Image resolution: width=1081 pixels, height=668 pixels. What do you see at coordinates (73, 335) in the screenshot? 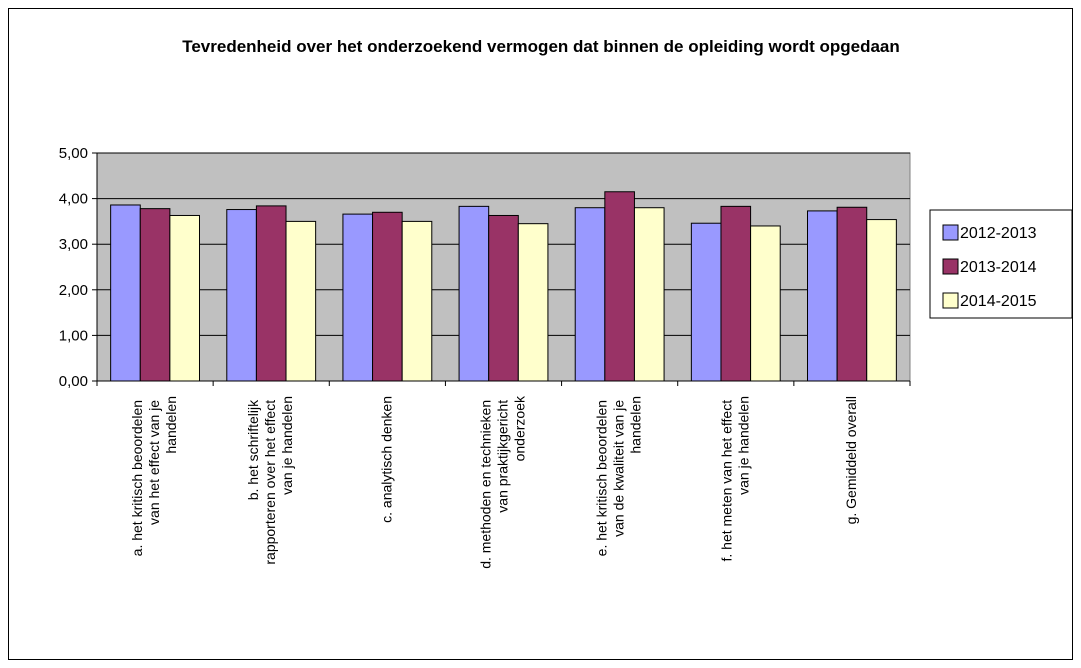
I see `y-tick-label: 1,00` at bounding box center [73, 335].